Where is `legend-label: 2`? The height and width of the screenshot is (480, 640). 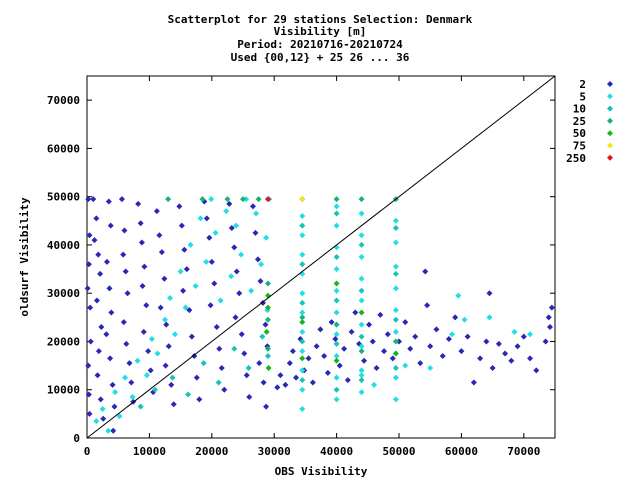 legend-label: 2 is located at coordinates (582, 84).